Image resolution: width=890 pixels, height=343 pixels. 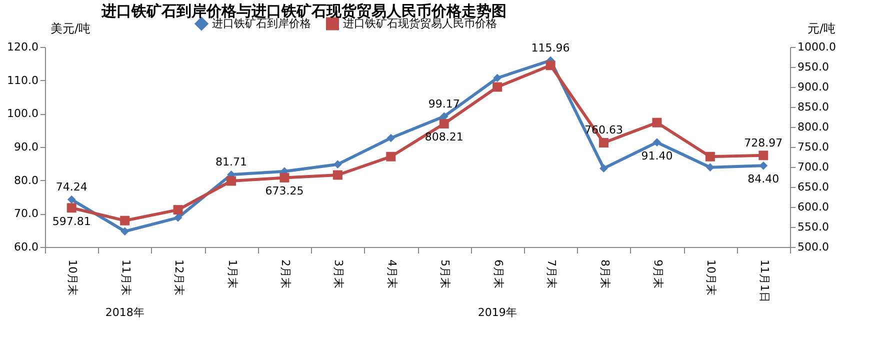 What do you see at coordinates (551, 274) in the screenshot?
I see `x-tick-label: 7月末` at bounding box center [551, 274].